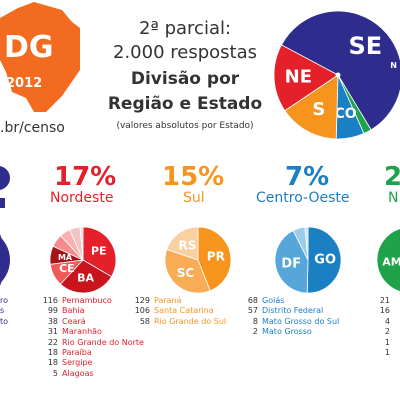  I want to click on nordeste-pie-slice-label: MA, so click(65, 257).